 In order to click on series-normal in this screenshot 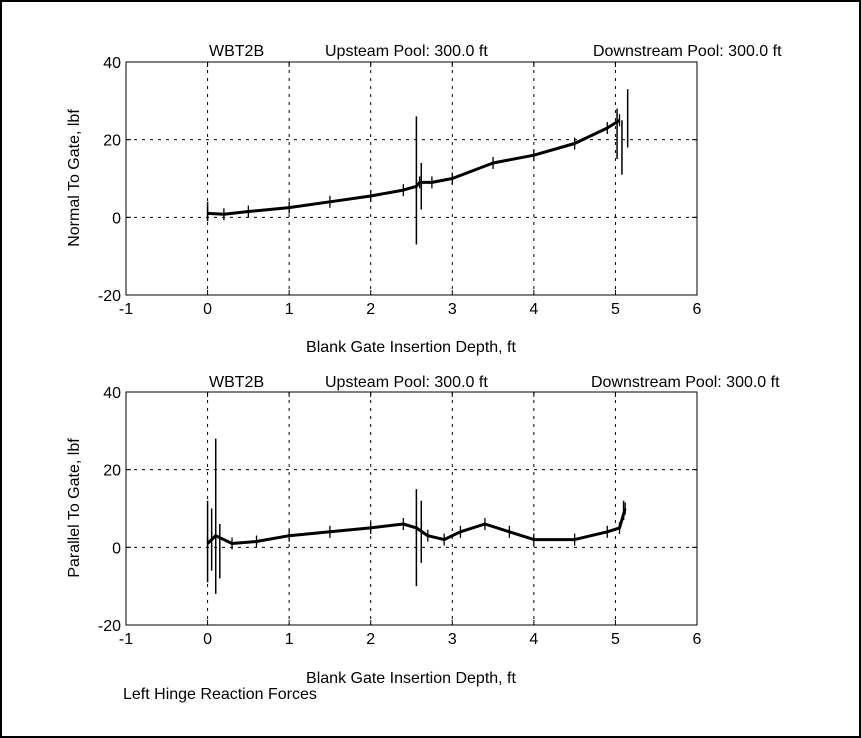, I will do `click(417, 167)`.